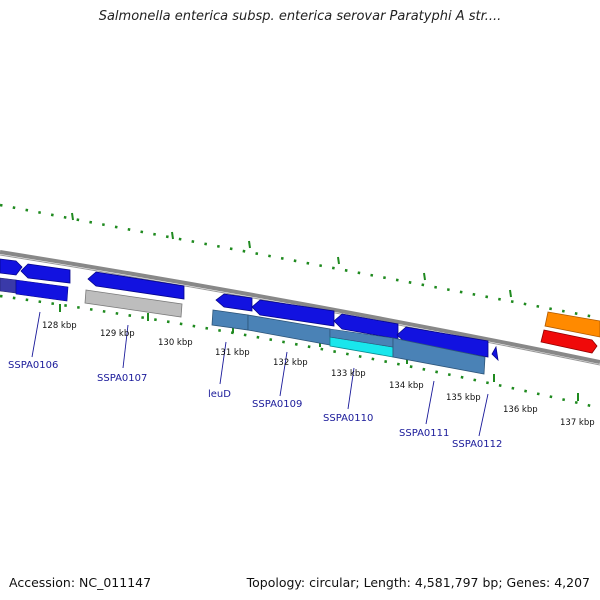 The image size is (600, 600). I want to click on ruler-tick-label: 131 kbp, so click(232, 353).